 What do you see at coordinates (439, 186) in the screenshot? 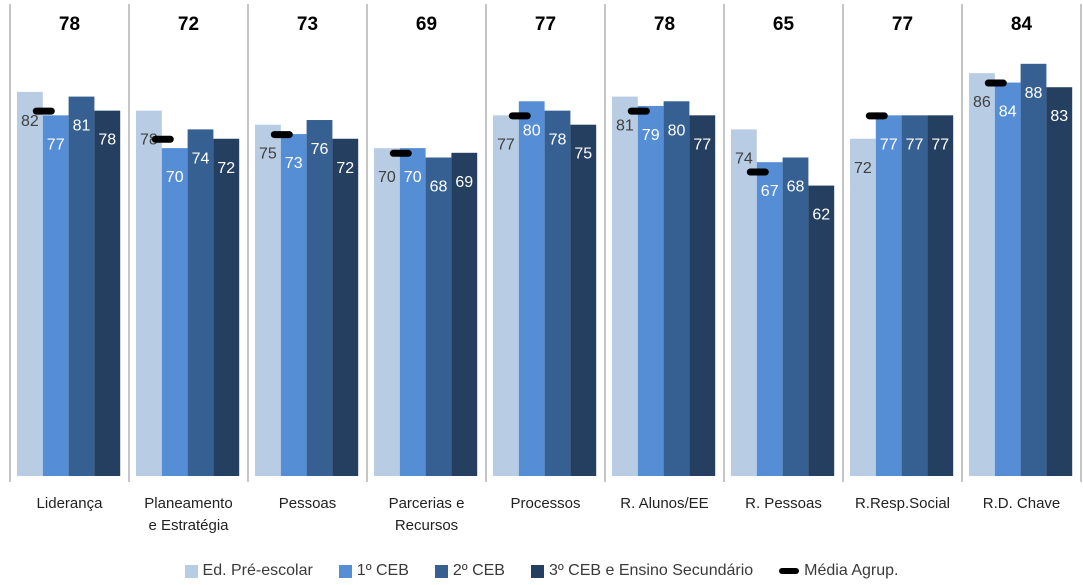
I see `data-label: 68` at bounding box center [439, 186].